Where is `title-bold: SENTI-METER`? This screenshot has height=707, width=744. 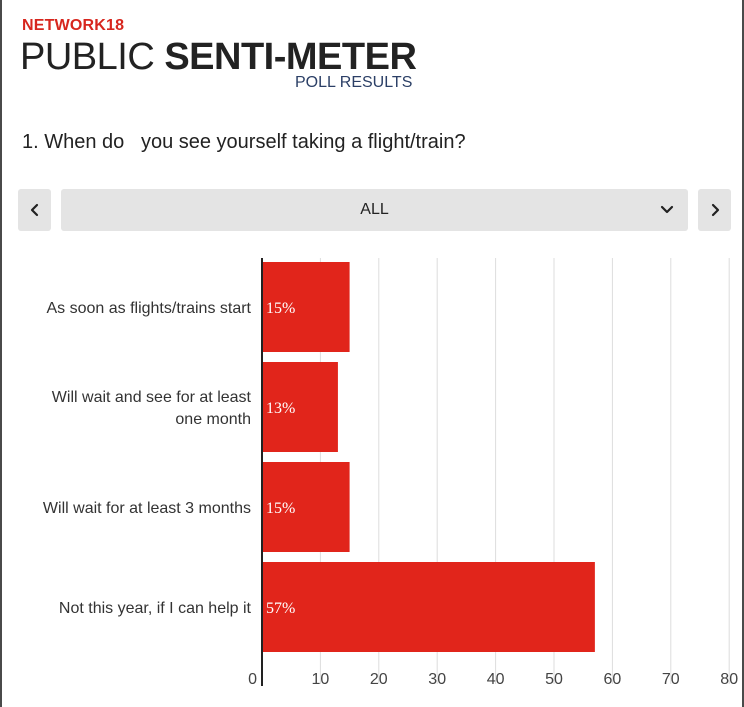
title-bold: SENTI-METER is located at coordinates (290, 57).